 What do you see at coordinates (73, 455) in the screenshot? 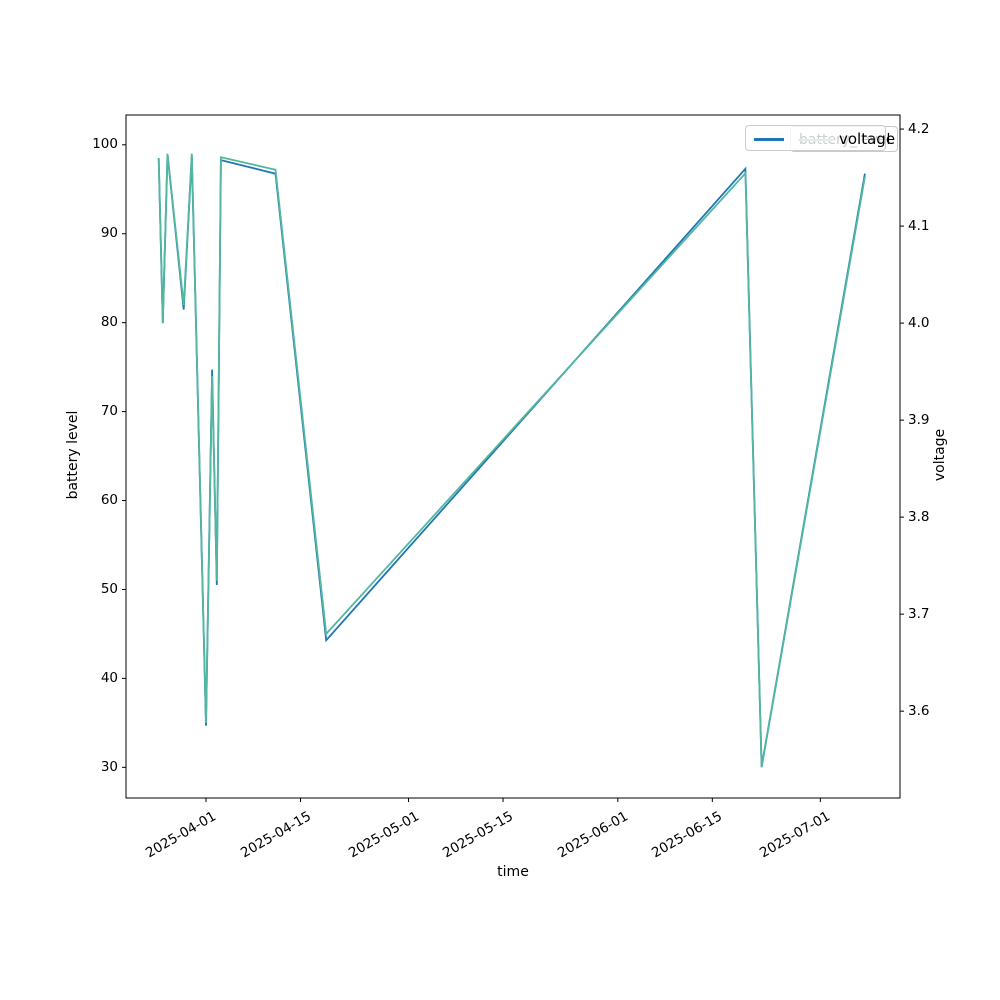
I see `left-axis-title: battery level` at bounding box center [73, 455].